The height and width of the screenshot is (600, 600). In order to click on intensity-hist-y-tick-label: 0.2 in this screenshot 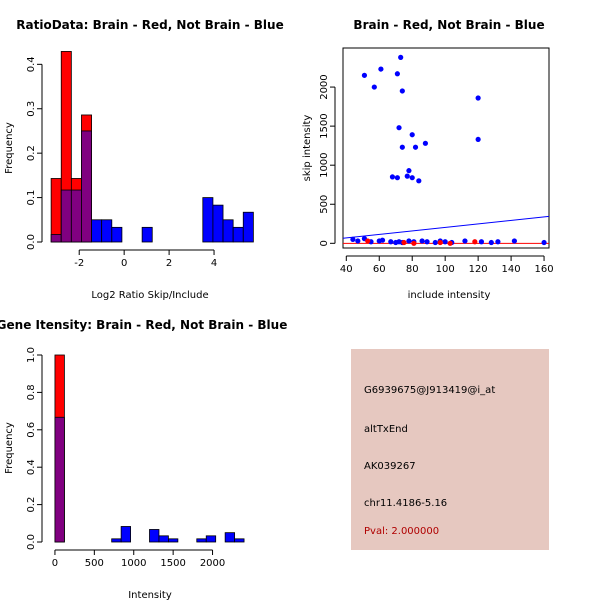, I will do `click(31, 505)`.